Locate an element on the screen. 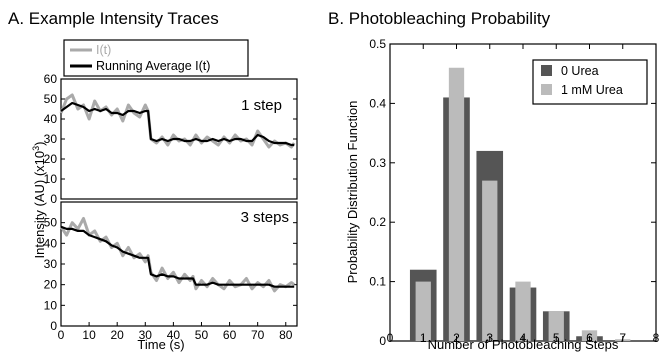 The height and width of the screenshot is (354, 670). trace-2-y-tick-label: 30 is located at coordinates (51, 264).